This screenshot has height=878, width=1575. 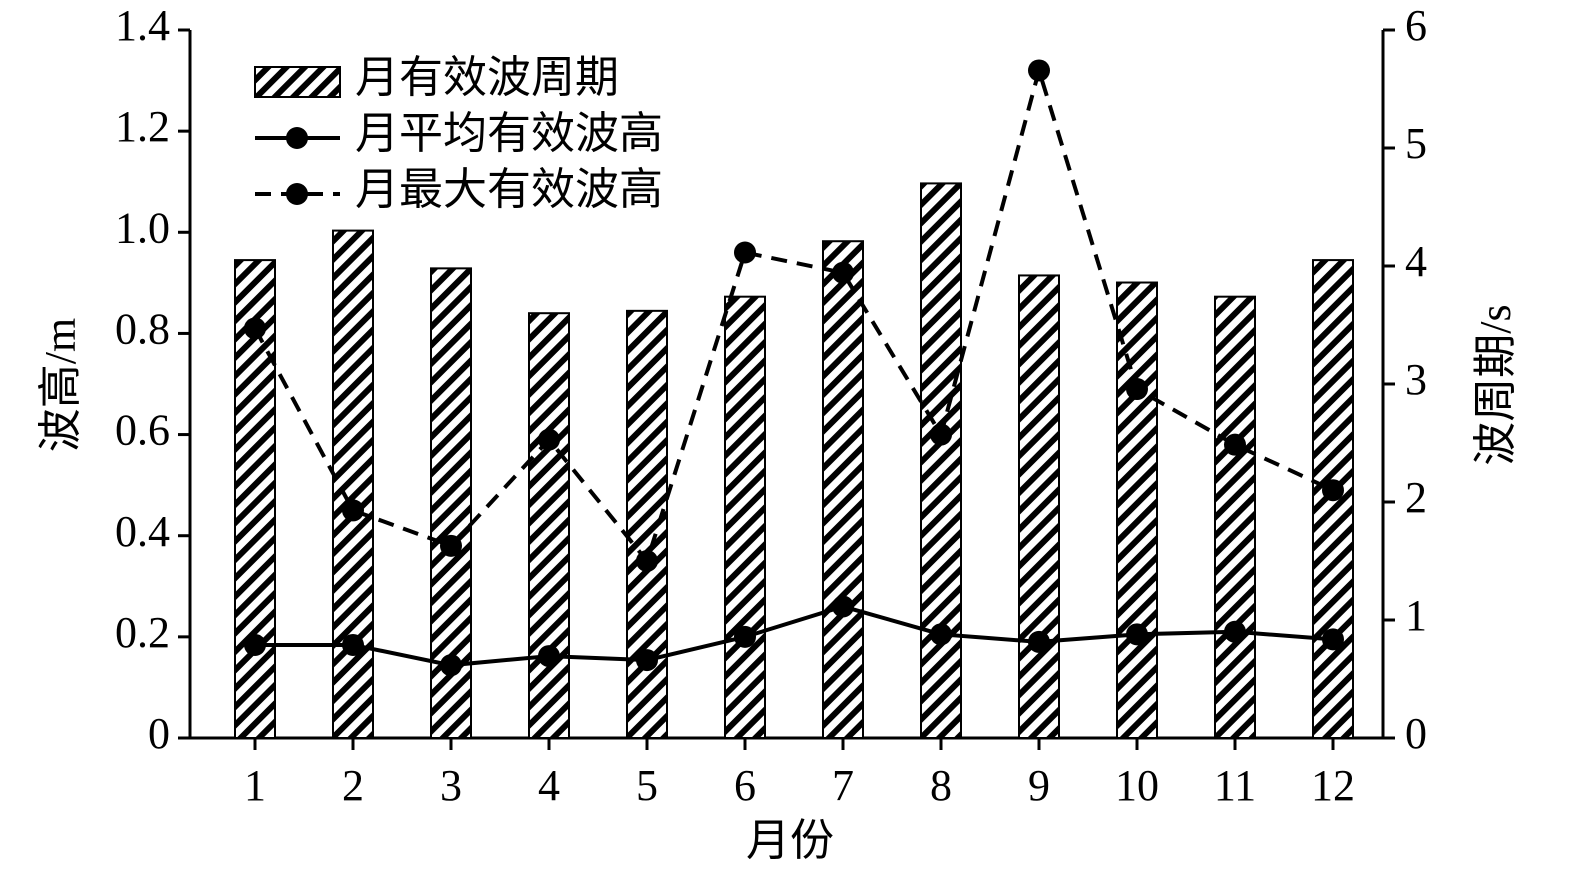 I want to click on x-tick-label: 3, so click(x=451, y=785).